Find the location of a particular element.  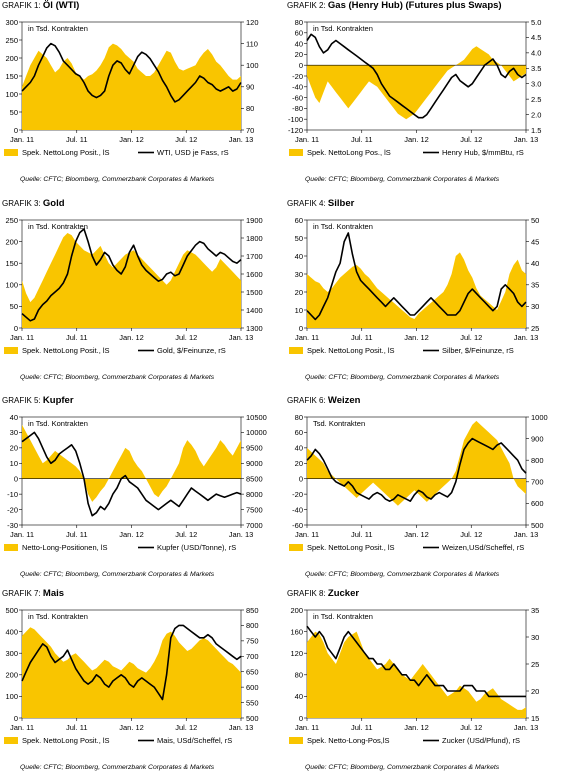

left-tick-label: -80 is located at coordinates (297, 108).